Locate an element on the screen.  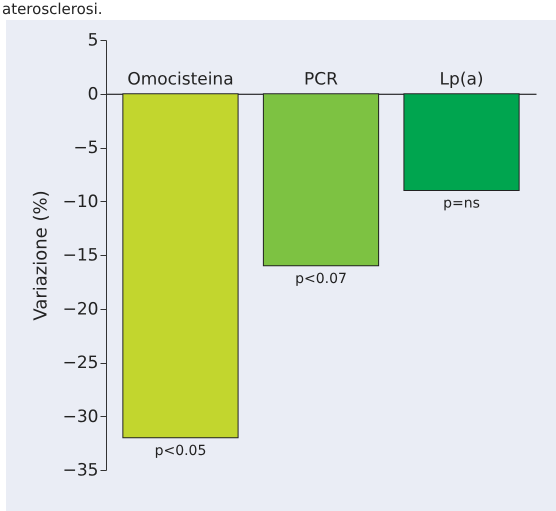
y-tick-label: −15 is located at coordinates (80, 256).